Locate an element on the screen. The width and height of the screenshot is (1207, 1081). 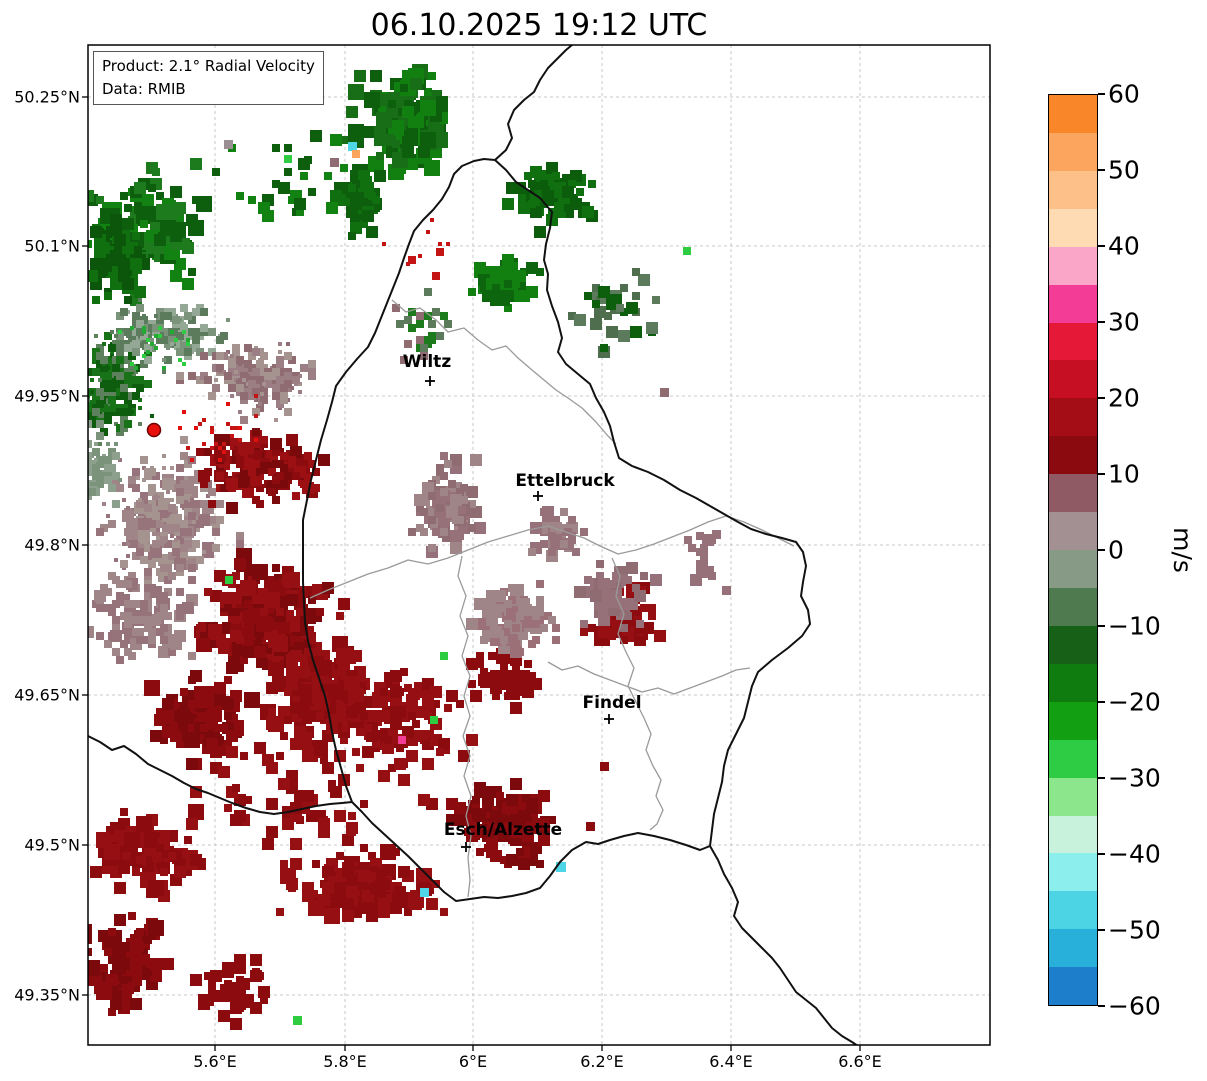
colorbar-tick-label: −50 is located at coordinates (1134, 930).